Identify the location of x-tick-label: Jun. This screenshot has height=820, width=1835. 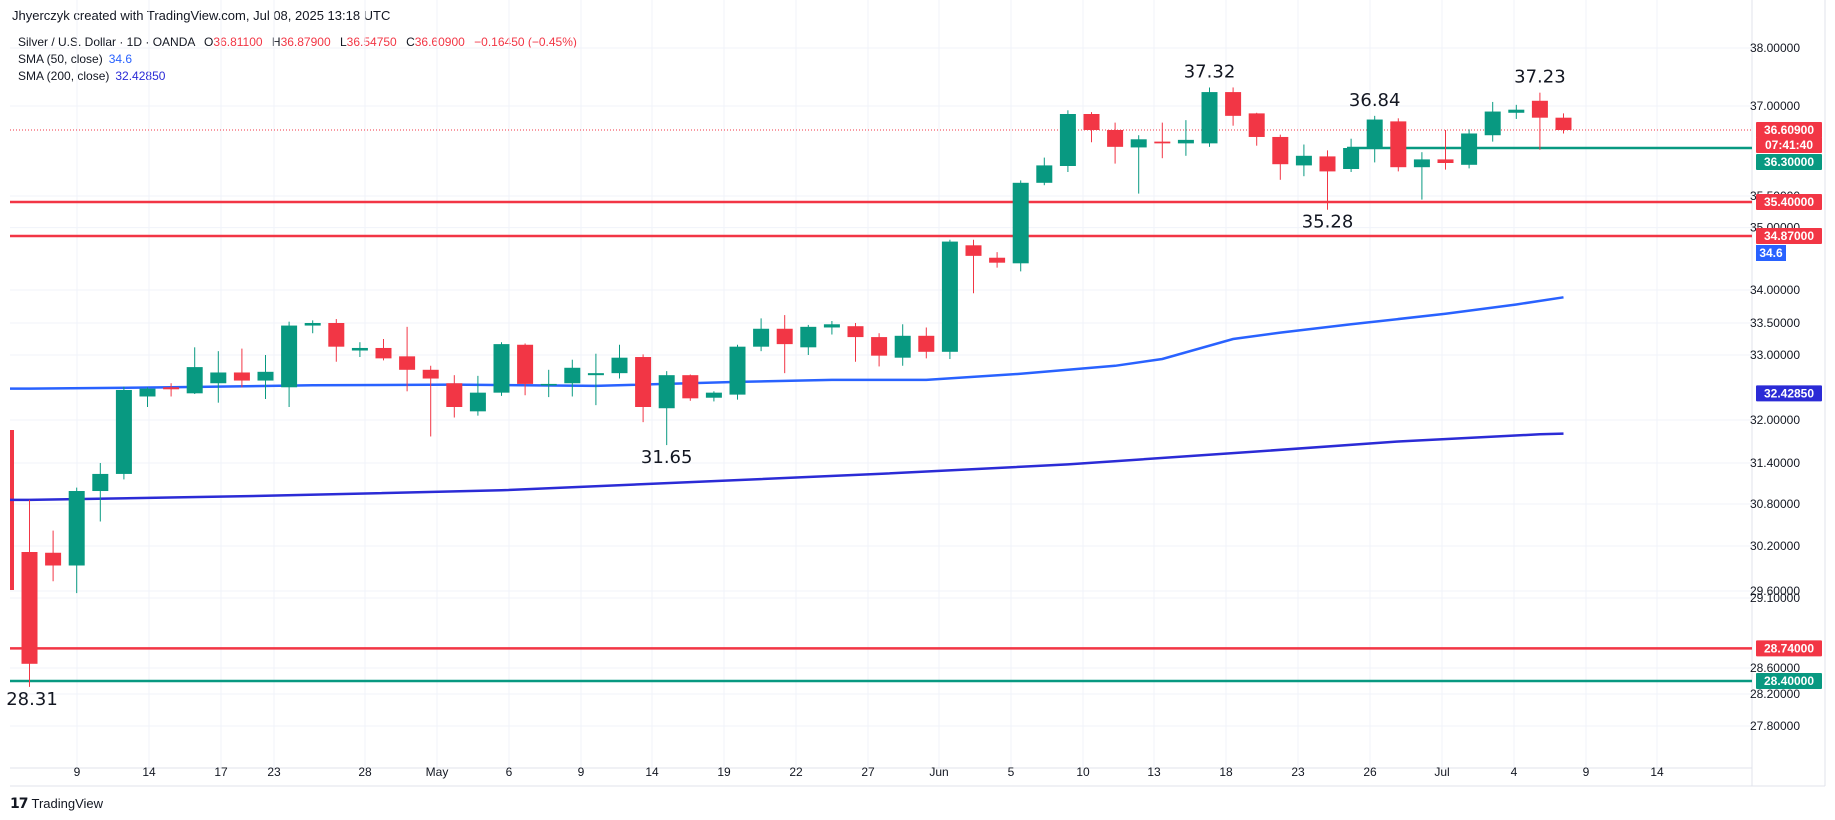
(938, 772).